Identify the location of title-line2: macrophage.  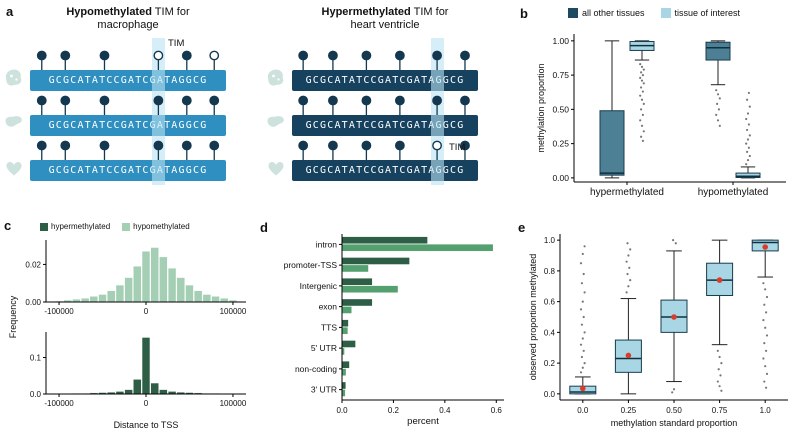
(128, 25).